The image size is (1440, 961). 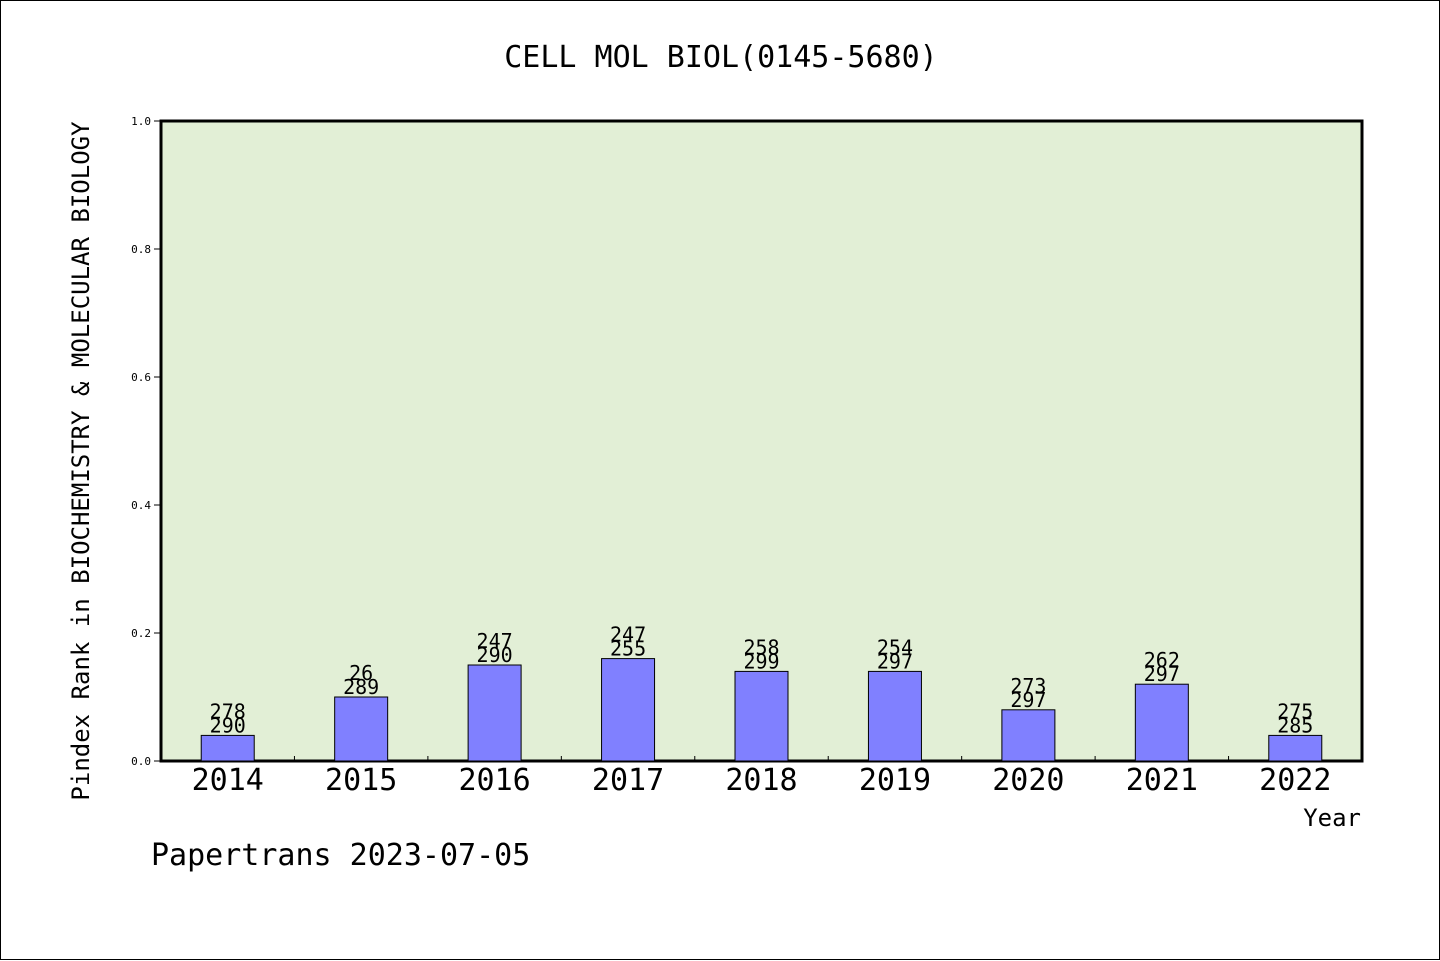 What do you see at coordinates (628, 710) in the screenshot?
I see `bar-2017` at bounding box center [628, 710].